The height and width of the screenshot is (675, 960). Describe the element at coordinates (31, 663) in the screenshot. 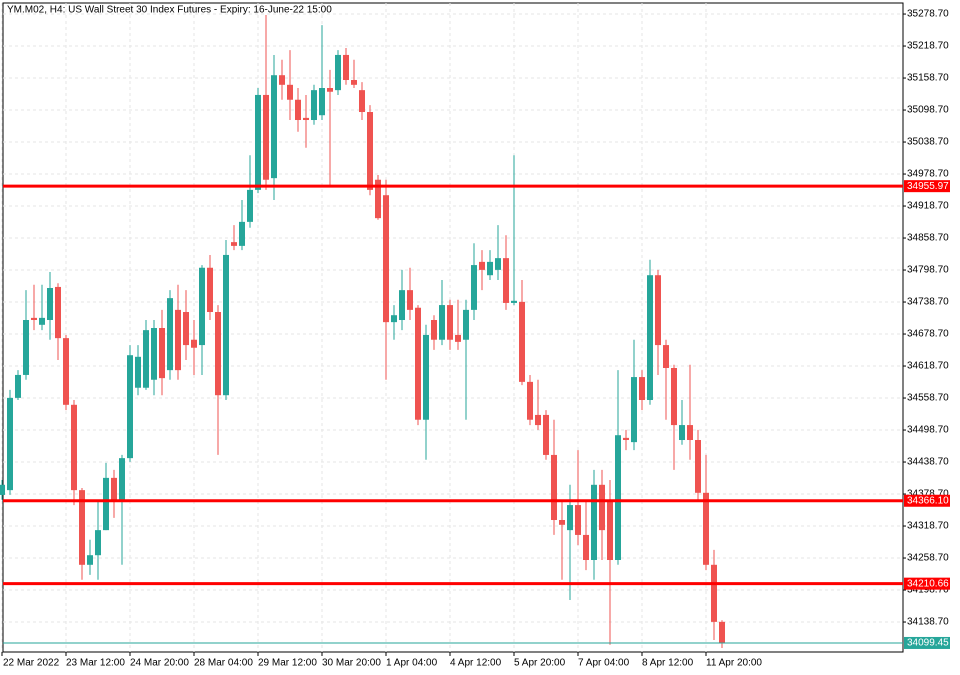

I see `x-tick-label: 22 Mar 2022` at that location.